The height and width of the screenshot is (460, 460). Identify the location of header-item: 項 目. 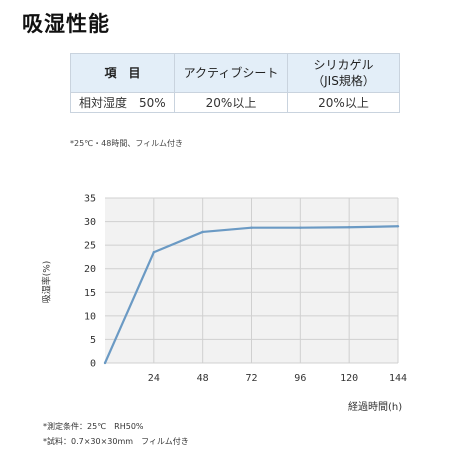
(122, 73).